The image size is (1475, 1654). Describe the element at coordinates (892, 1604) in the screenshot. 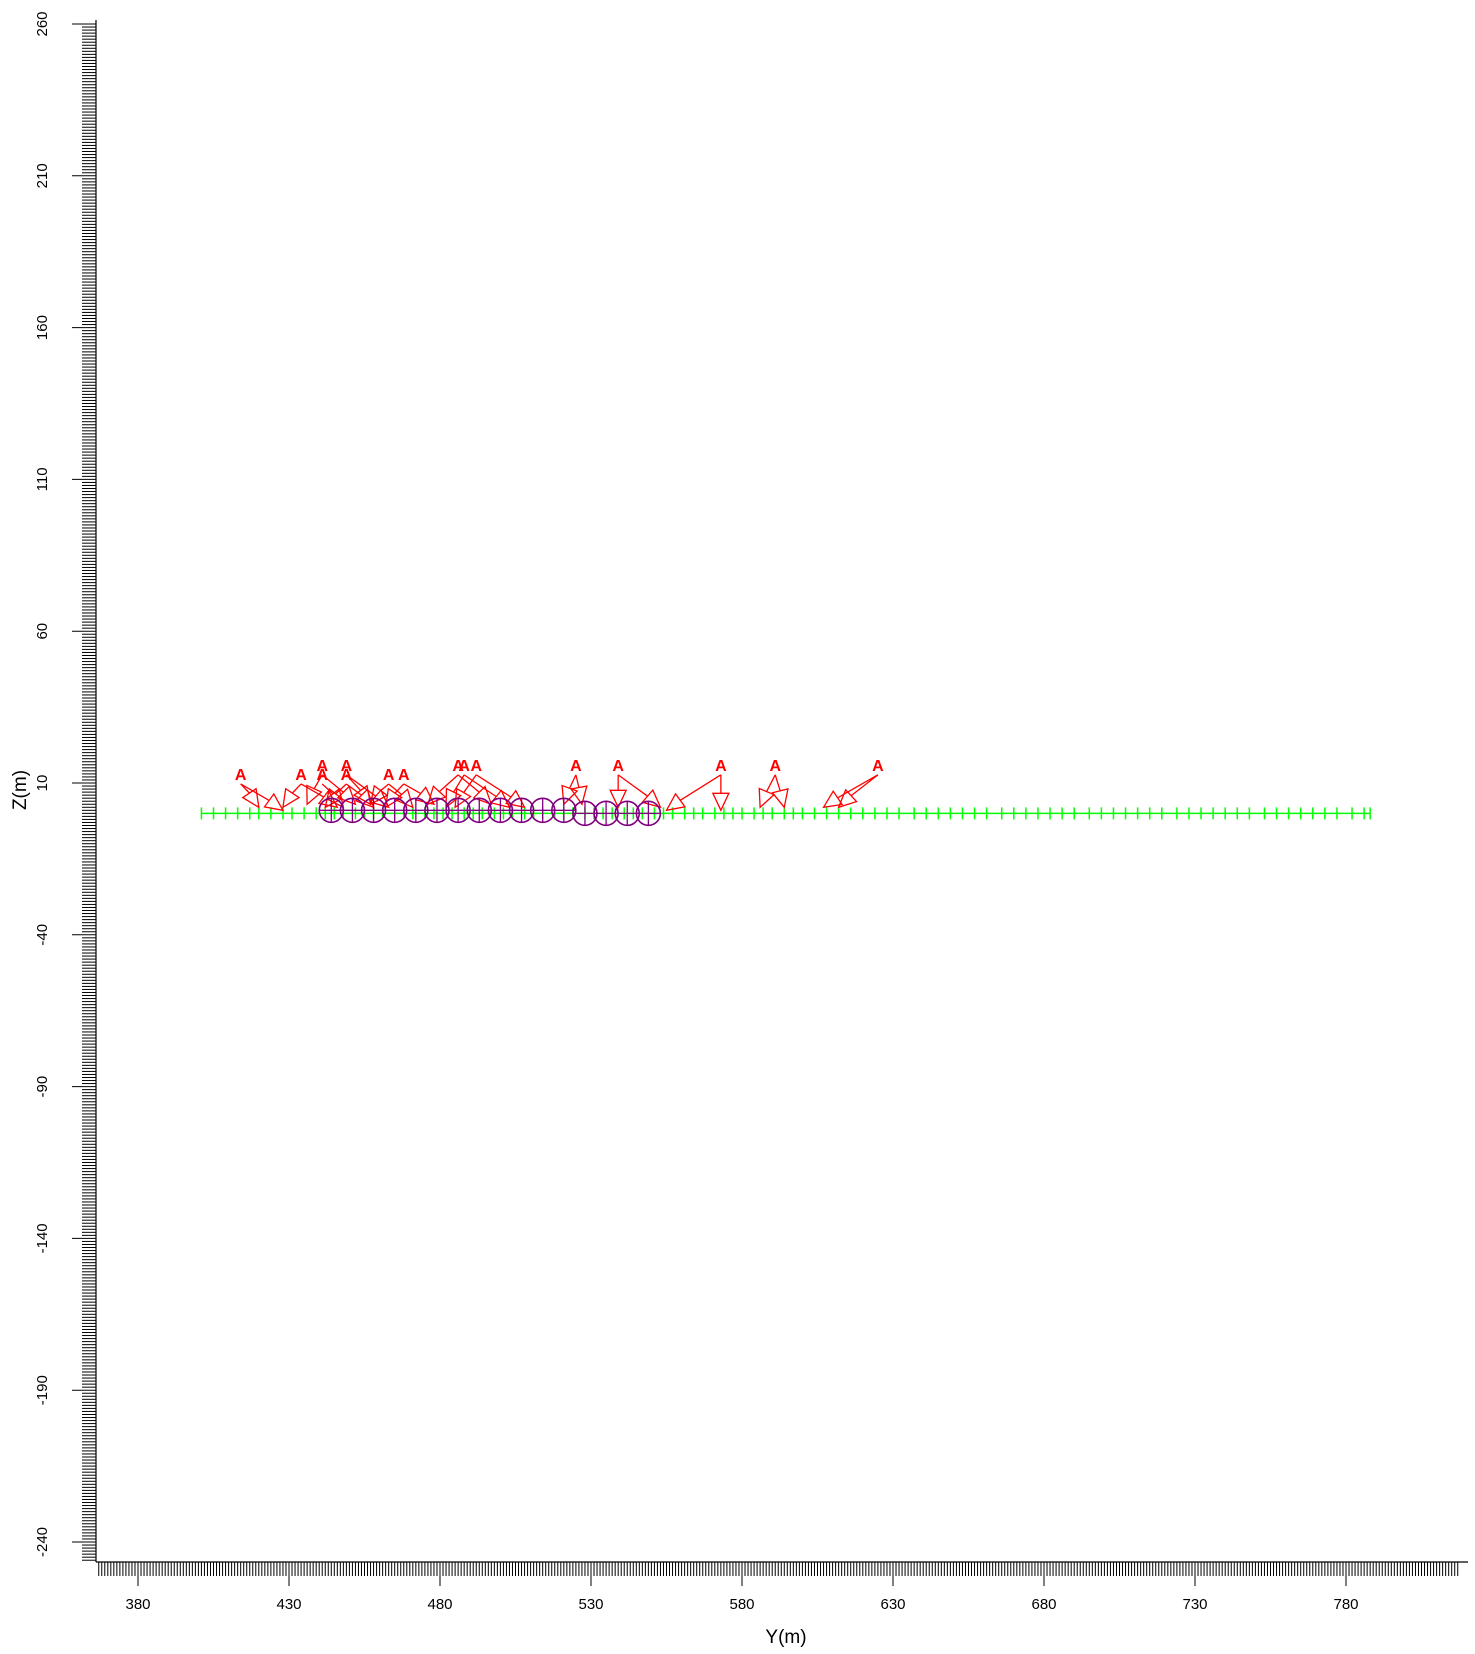

I see `y-tick-label: 630` at that location.